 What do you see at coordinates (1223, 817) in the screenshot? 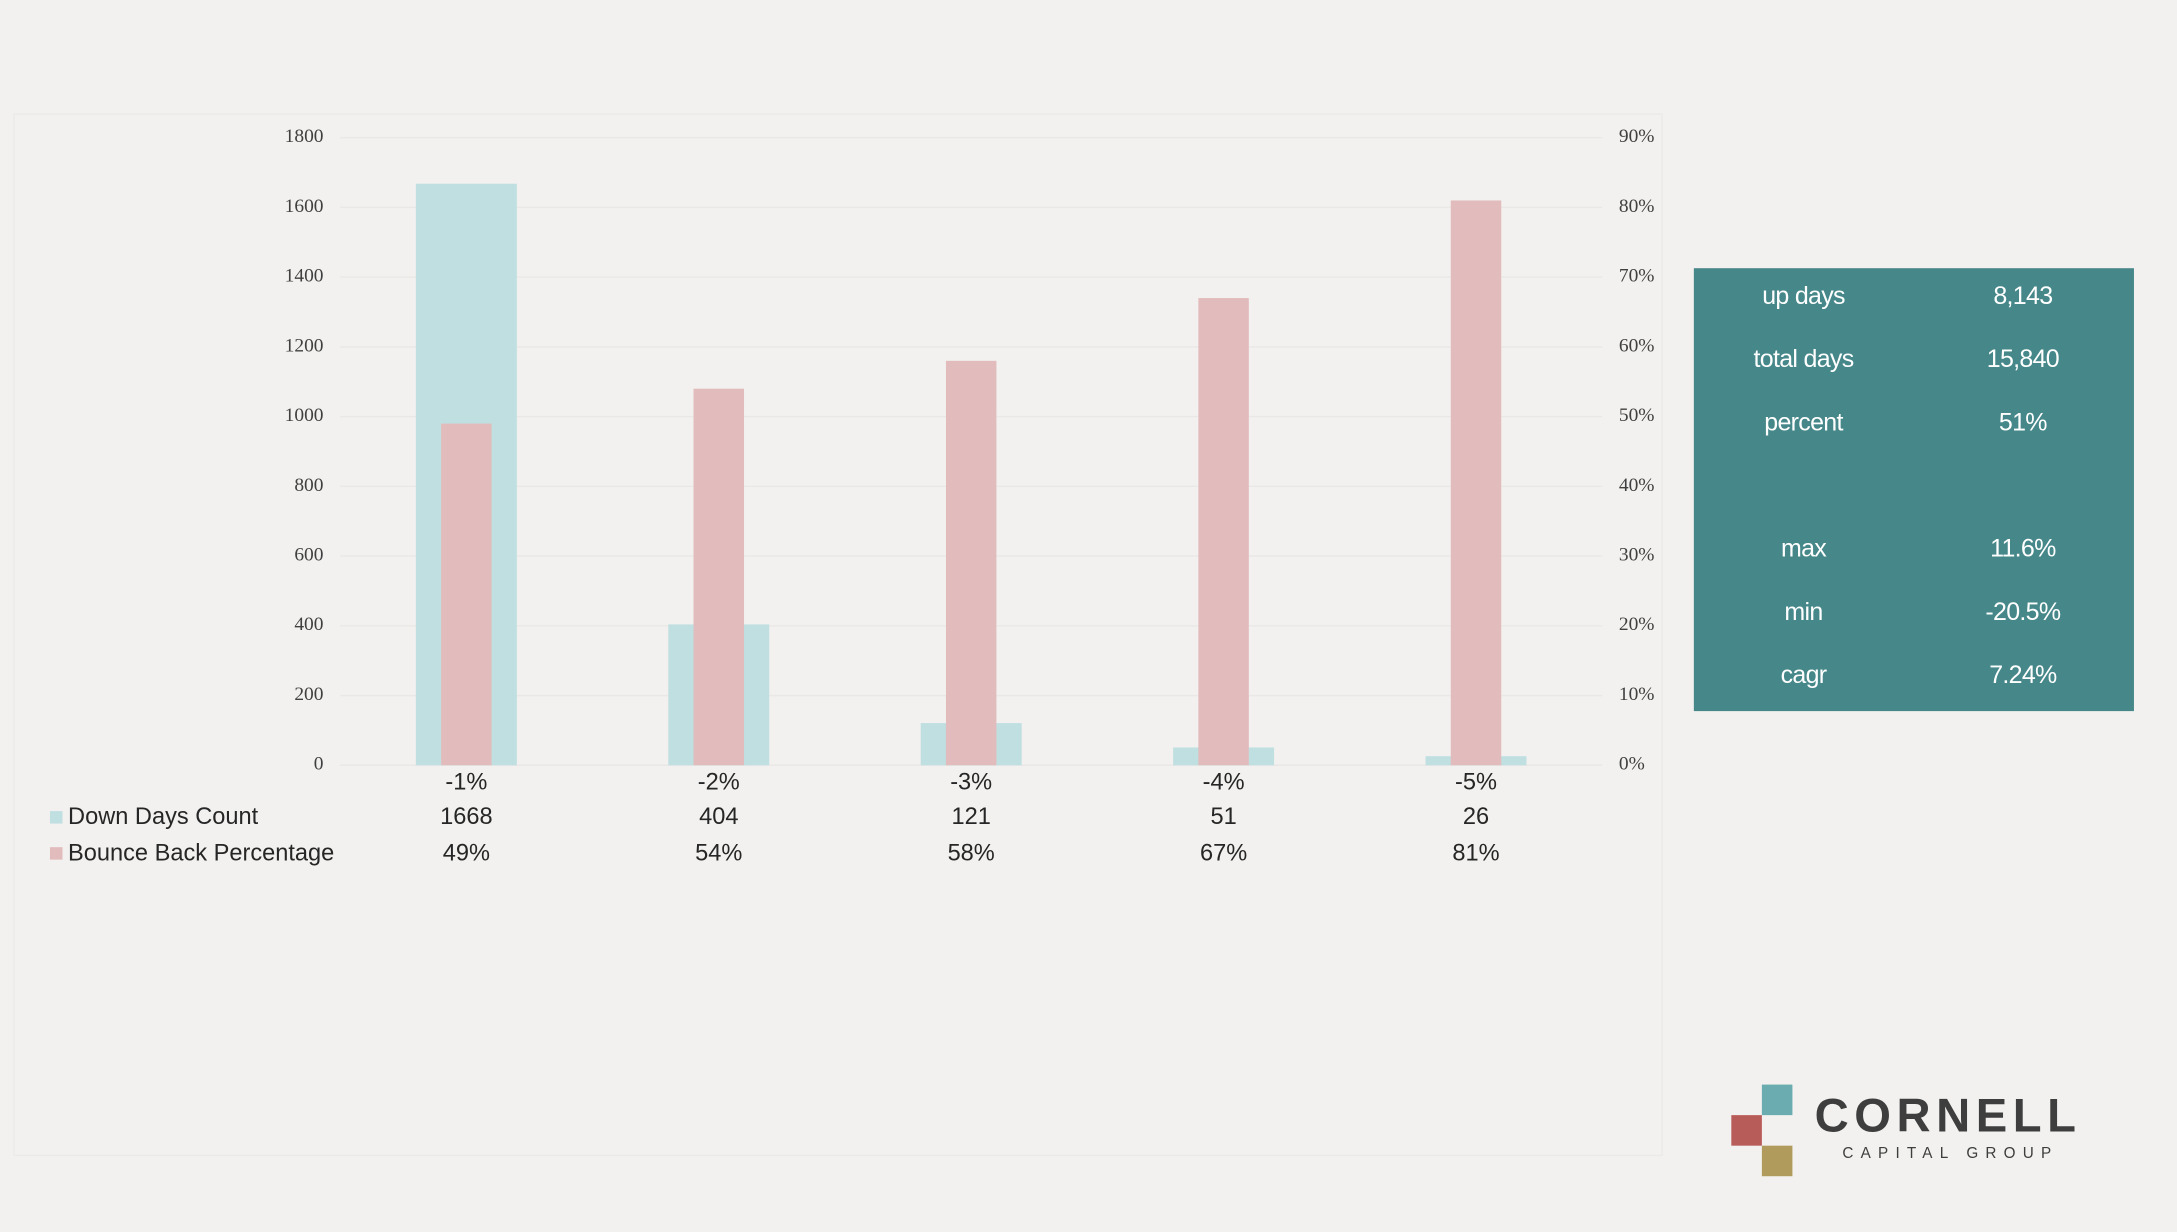
I see `data-table-value: 51` at bounding box center [1223, 817].